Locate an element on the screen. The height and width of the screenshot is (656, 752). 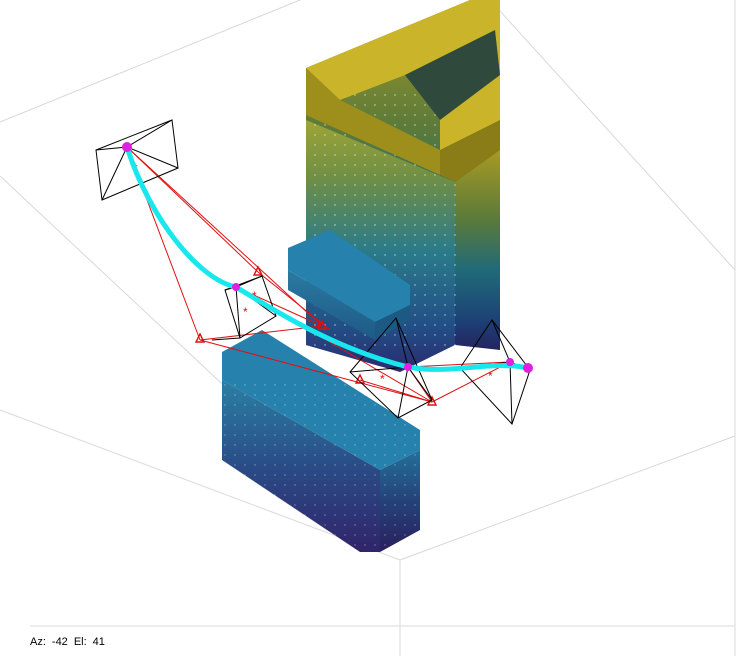
elevation-value: 41 is located at coordinates (98, 642).